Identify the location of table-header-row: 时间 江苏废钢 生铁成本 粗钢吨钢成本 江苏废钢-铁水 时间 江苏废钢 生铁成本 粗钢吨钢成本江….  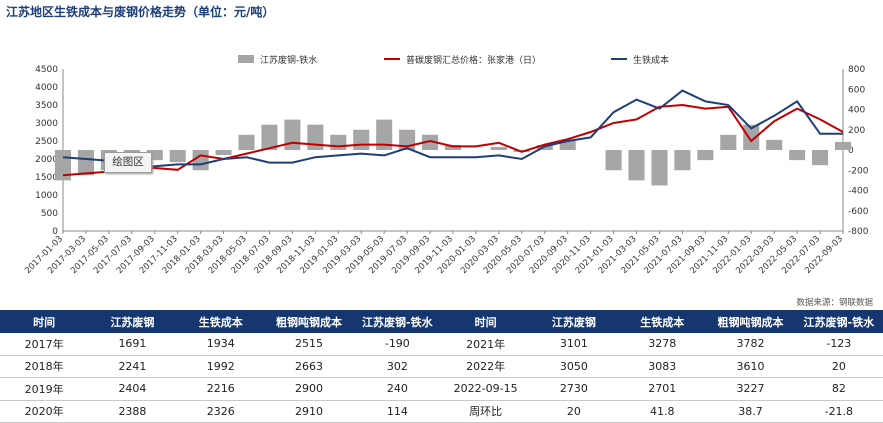
(441, 321).